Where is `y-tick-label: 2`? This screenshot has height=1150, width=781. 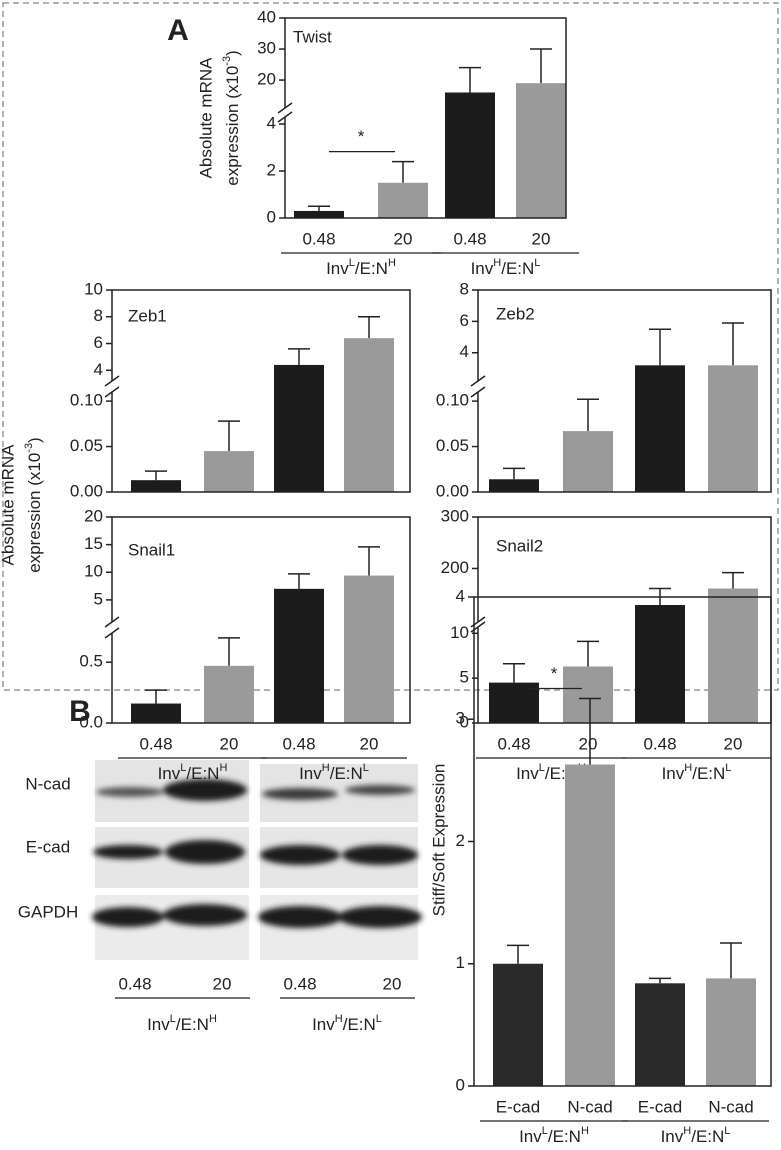 y-tick-label: 2 is located at coordinates (460, 840).